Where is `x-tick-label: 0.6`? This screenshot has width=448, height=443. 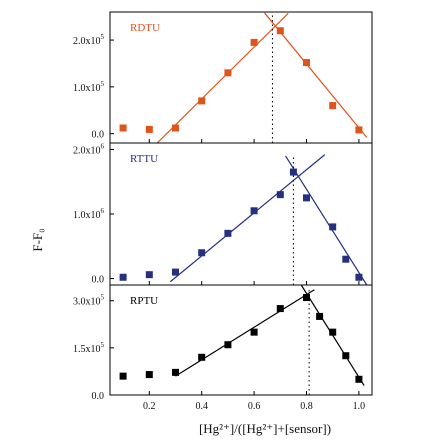
x-tick-label: 0.6 is located at coordinates (254, 406).